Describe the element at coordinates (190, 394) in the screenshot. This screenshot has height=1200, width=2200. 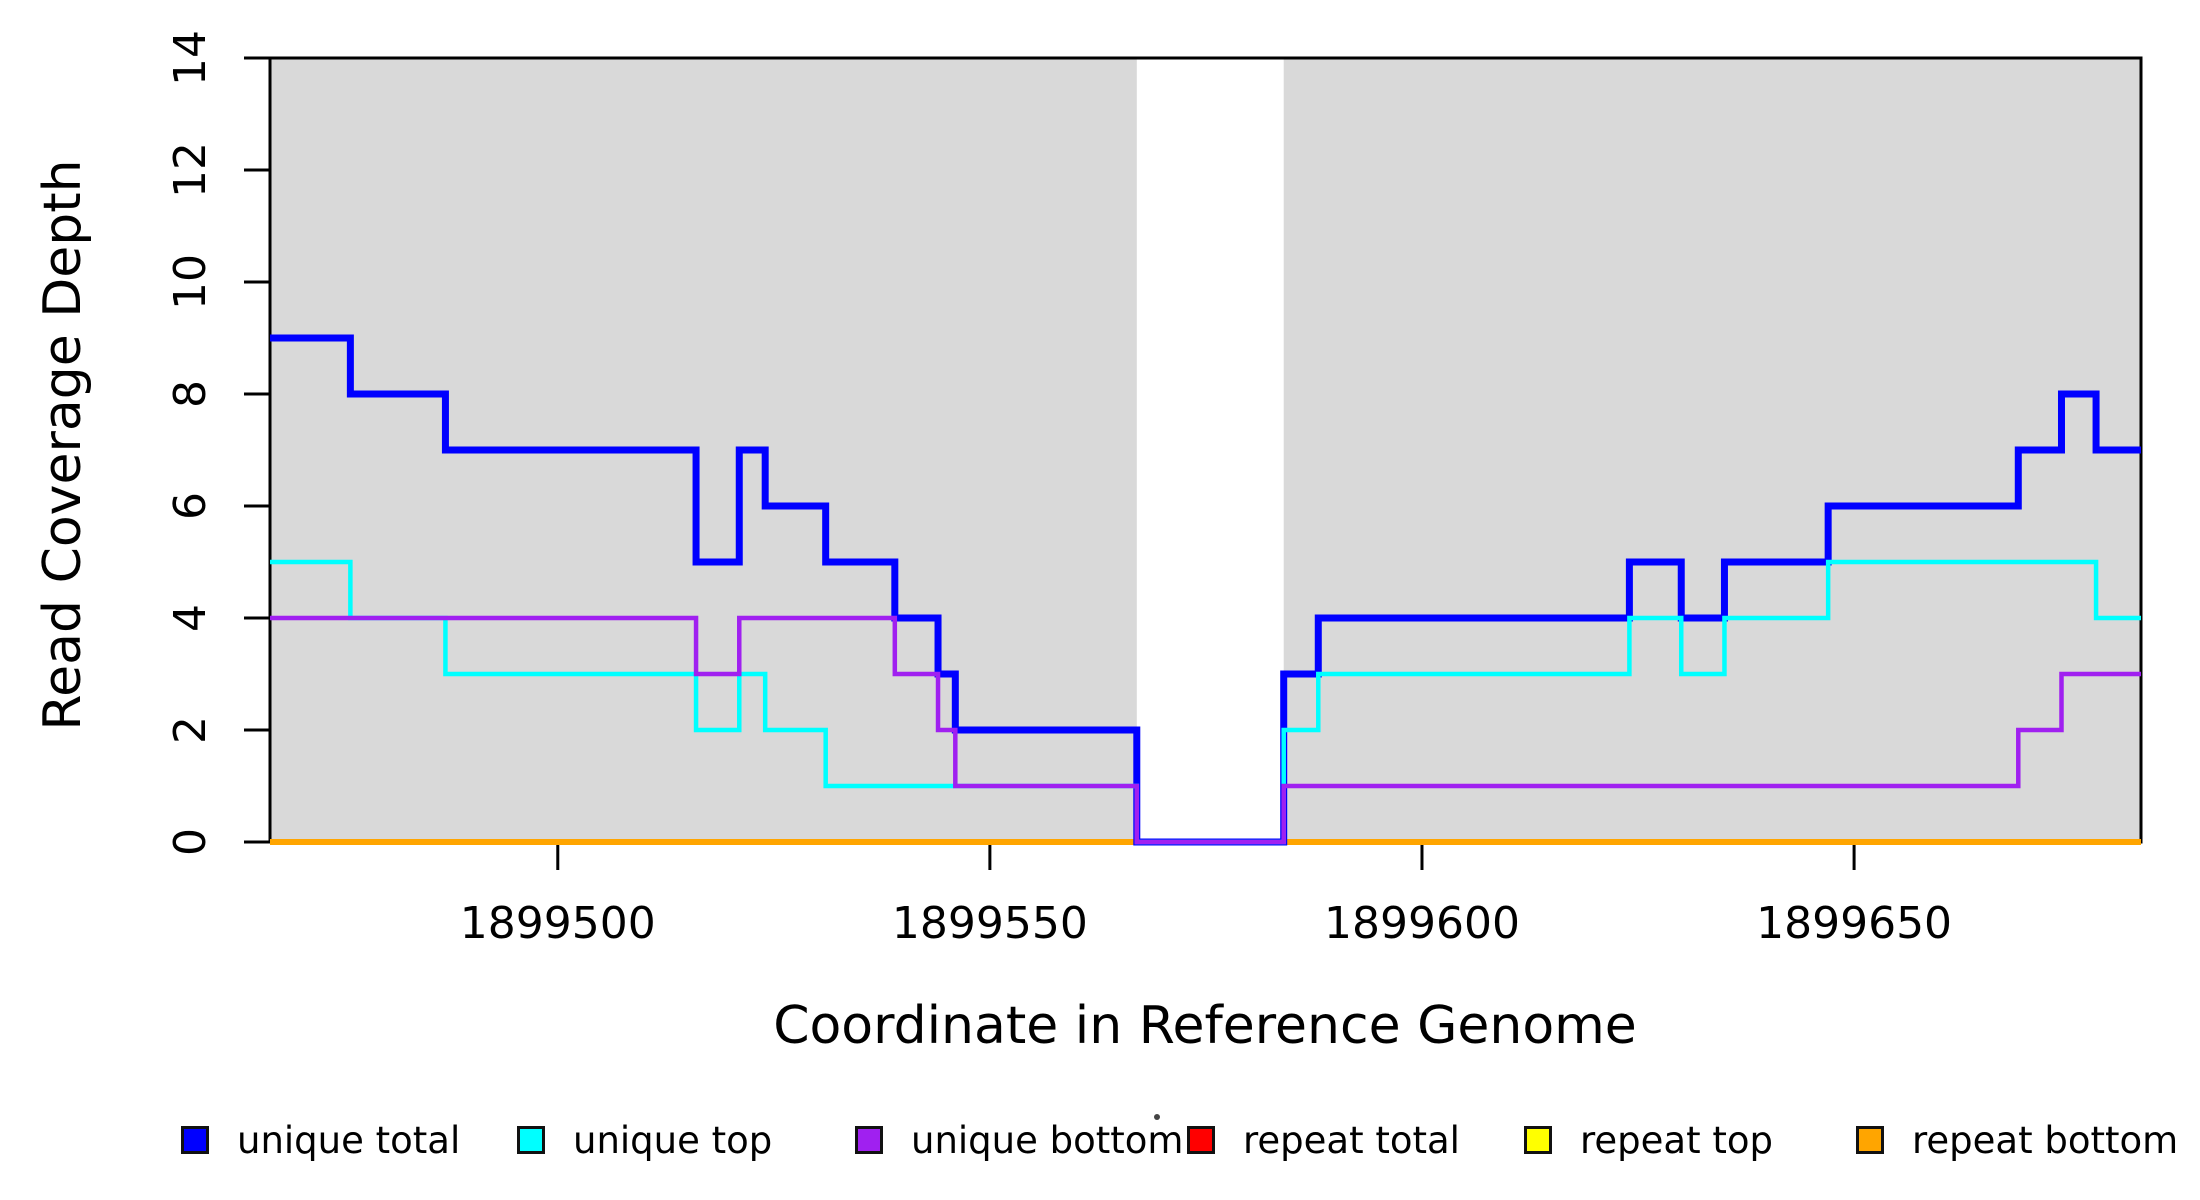
I see `y-tick-label: 8` at that location.